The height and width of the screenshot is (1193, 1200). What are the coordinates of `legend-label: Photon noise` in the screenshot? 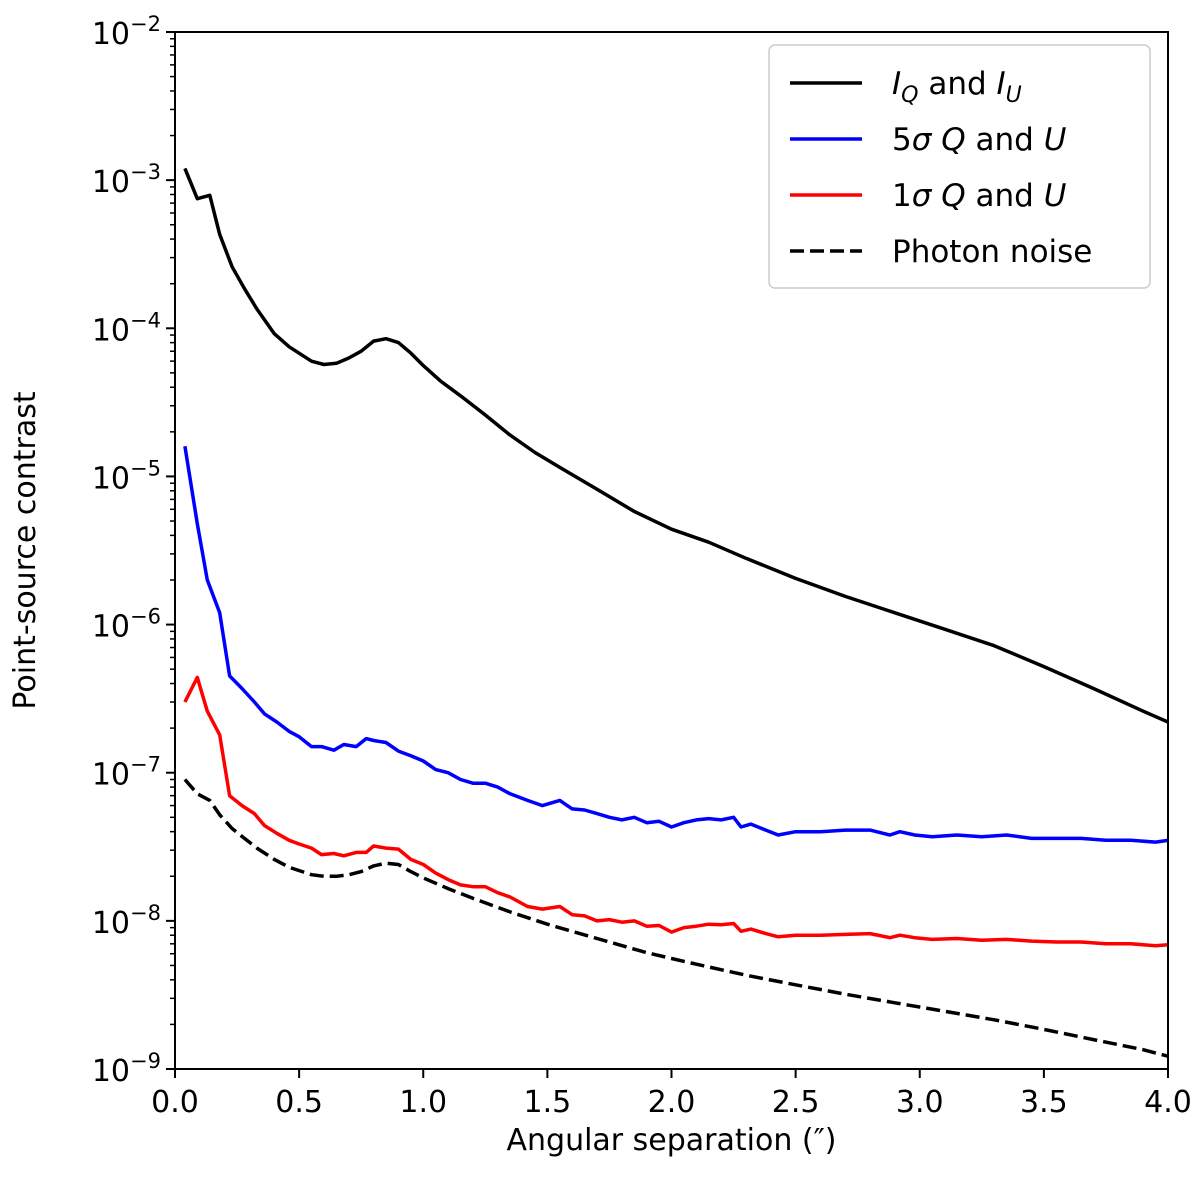 It's located at (992, 252).